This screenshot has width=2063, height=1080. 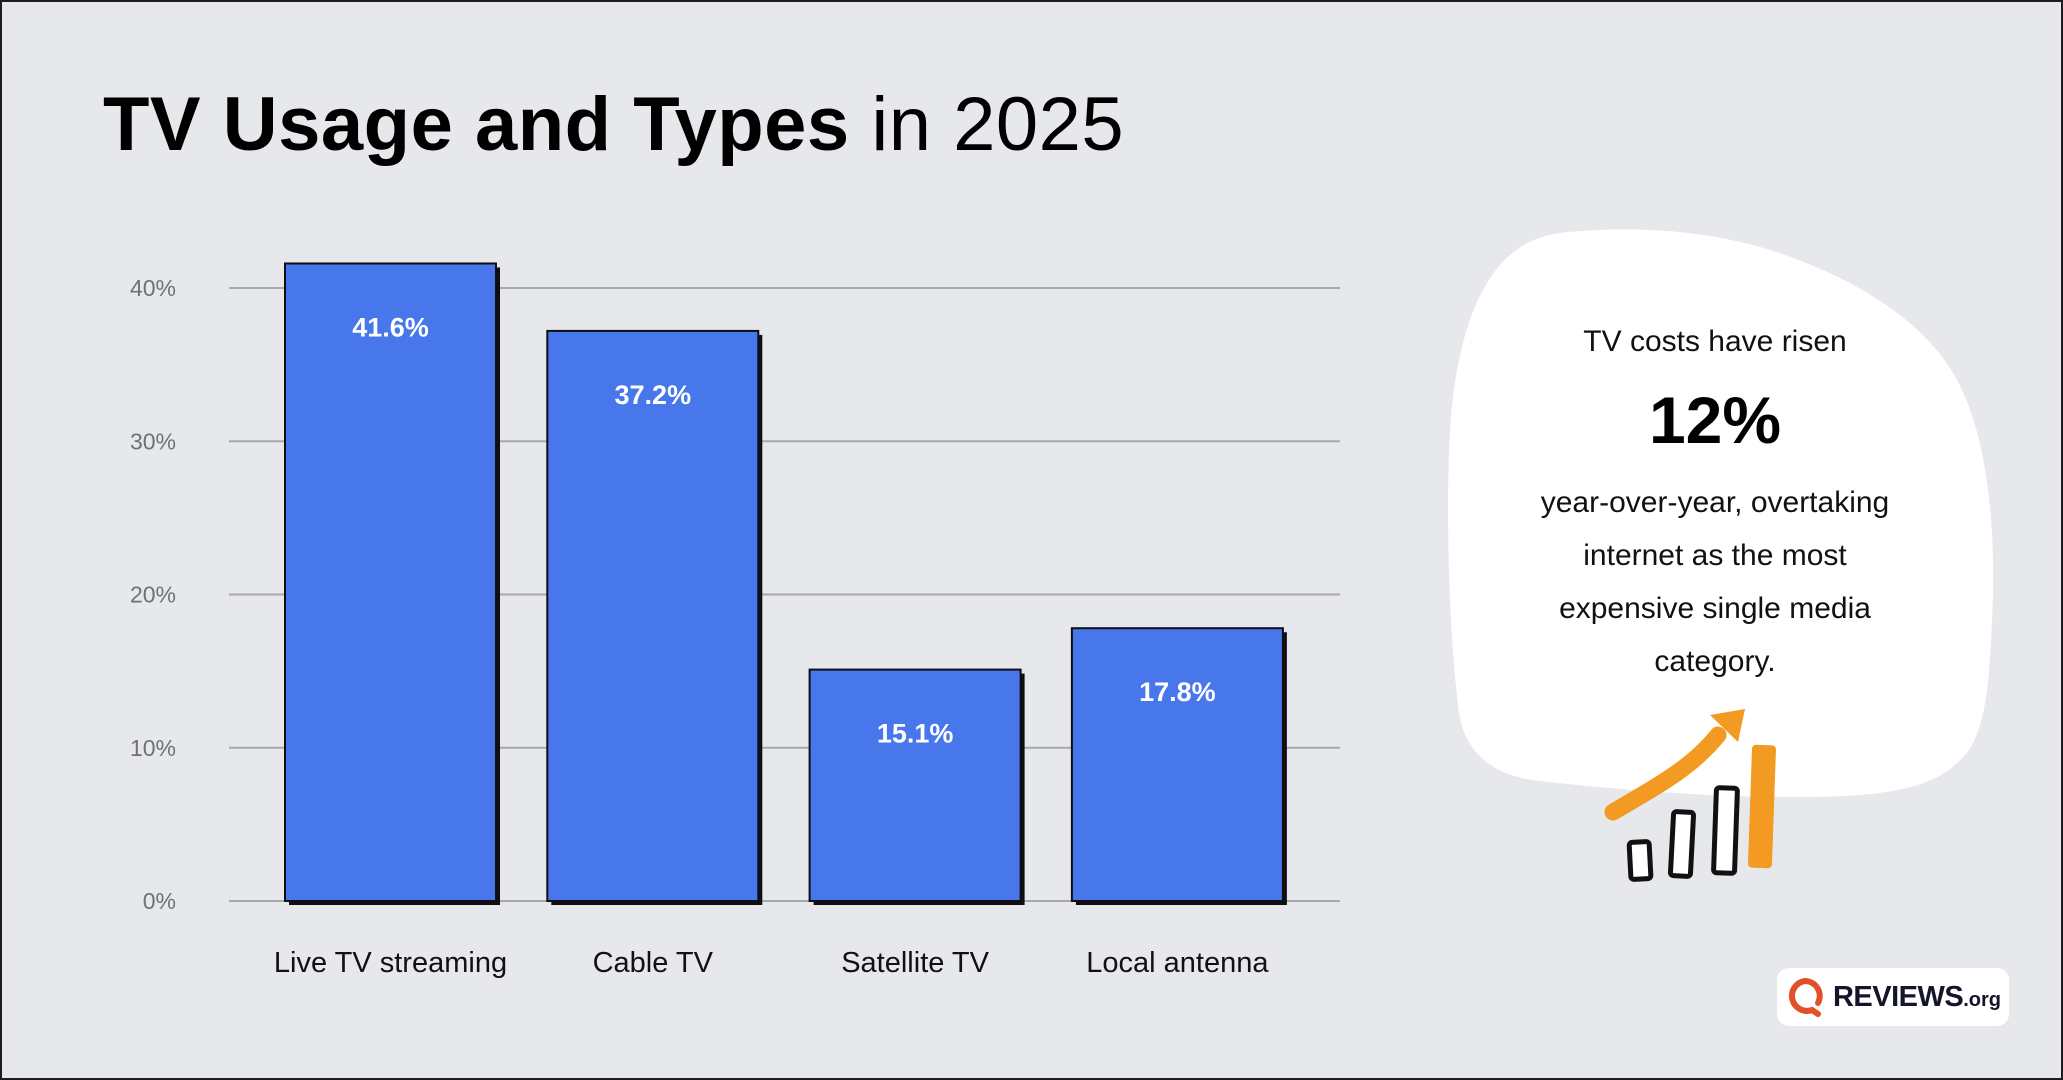 I want to click on callout-body-line: category., so click(x=1715, y=661).